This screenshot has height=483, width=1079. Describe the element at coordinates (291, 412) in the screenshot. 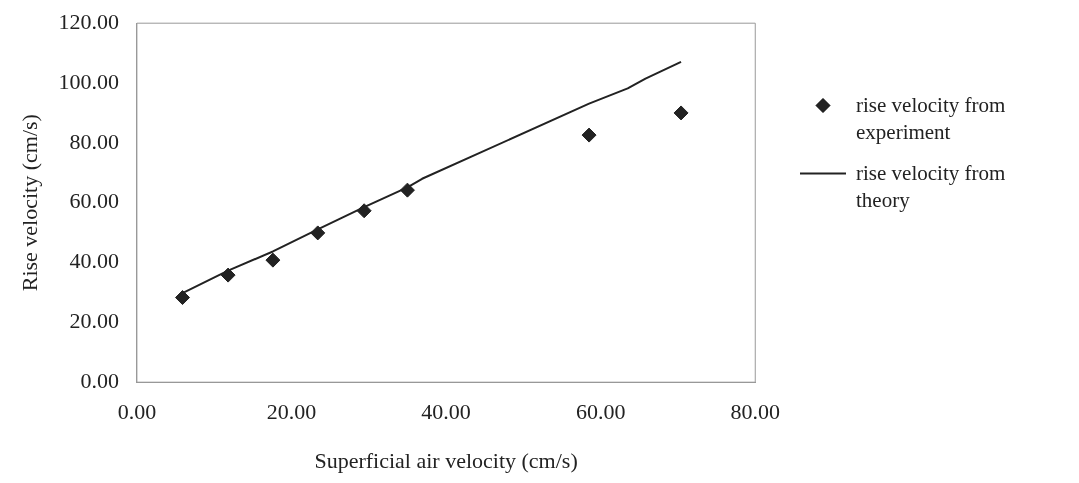

I see `x-tick-label: 20.00` at that location.